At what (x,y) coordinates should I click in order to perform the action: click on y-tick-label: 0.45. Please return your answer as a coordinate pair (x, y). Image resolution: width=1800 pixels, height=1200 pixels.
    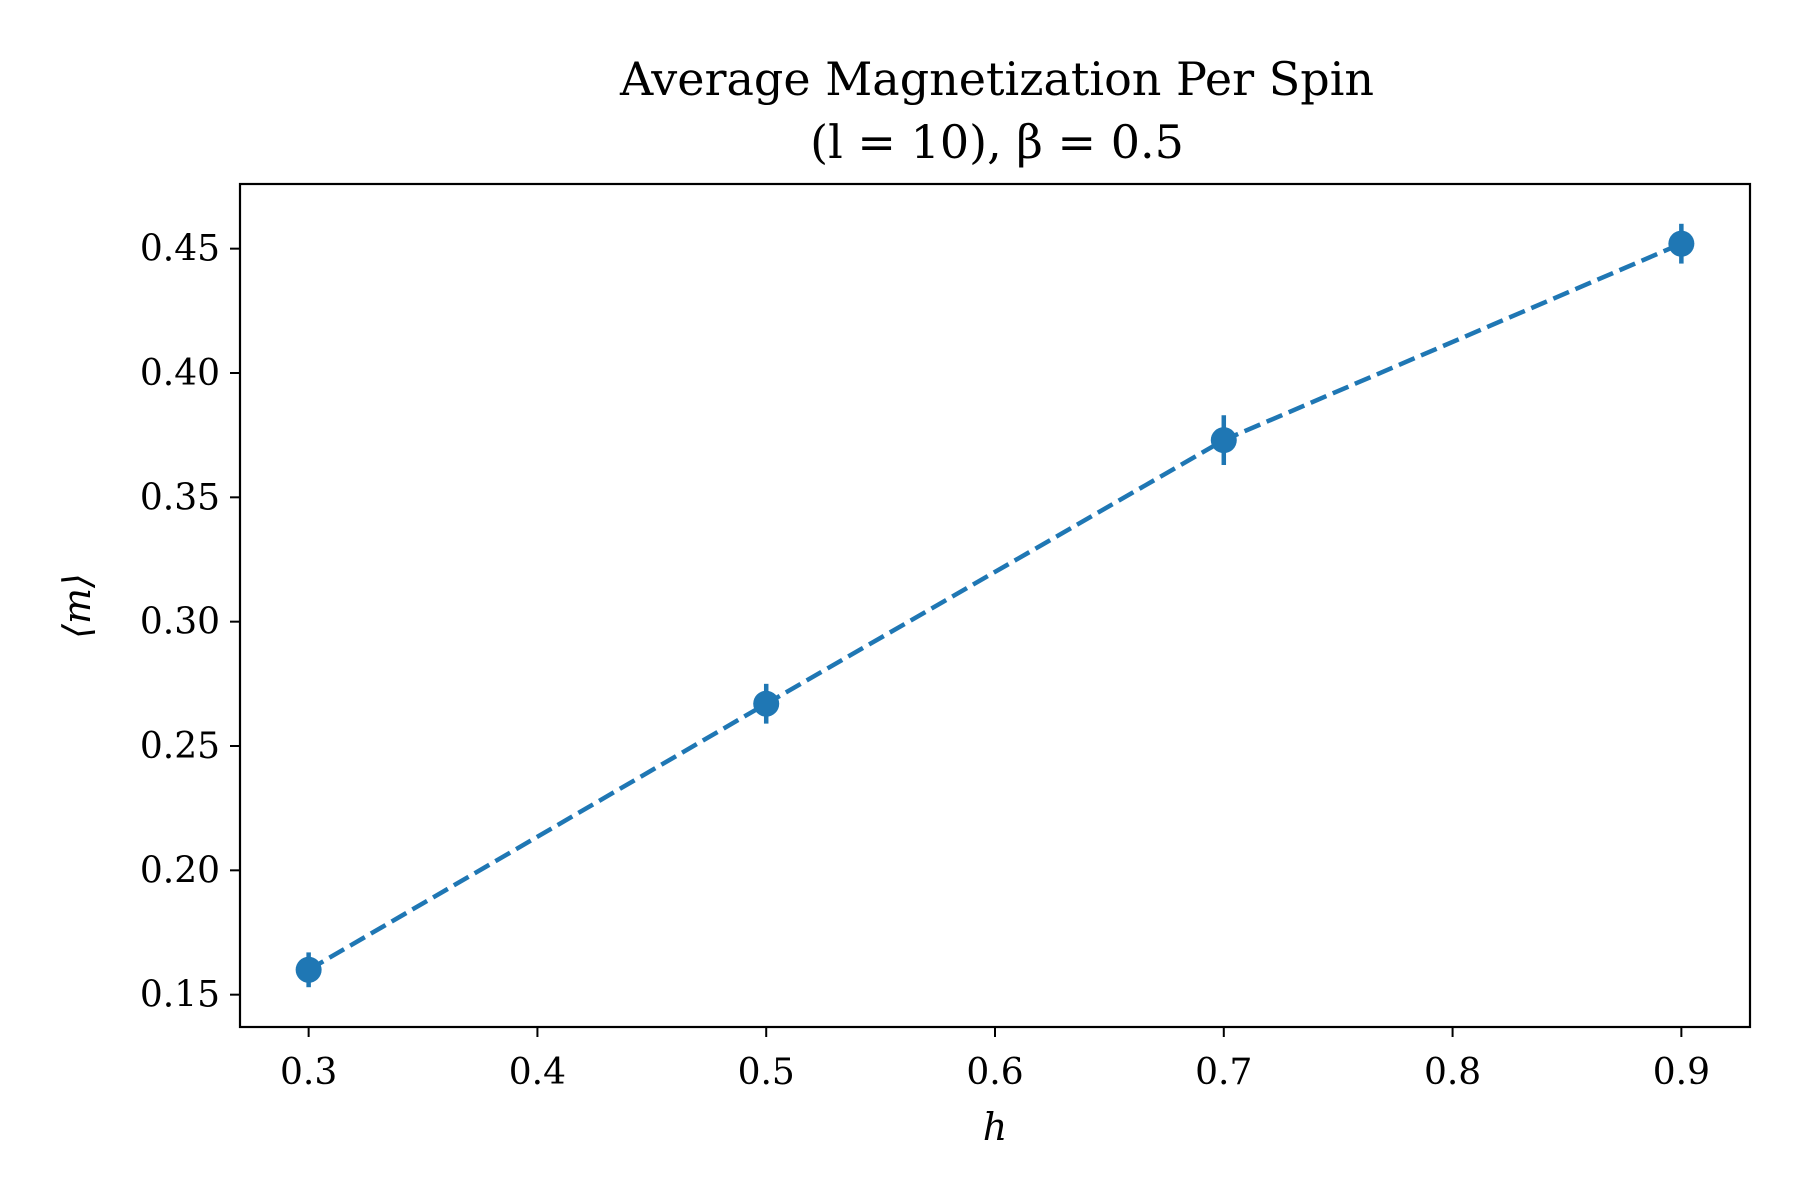
    Looking at the image, I should click on (180, 249).